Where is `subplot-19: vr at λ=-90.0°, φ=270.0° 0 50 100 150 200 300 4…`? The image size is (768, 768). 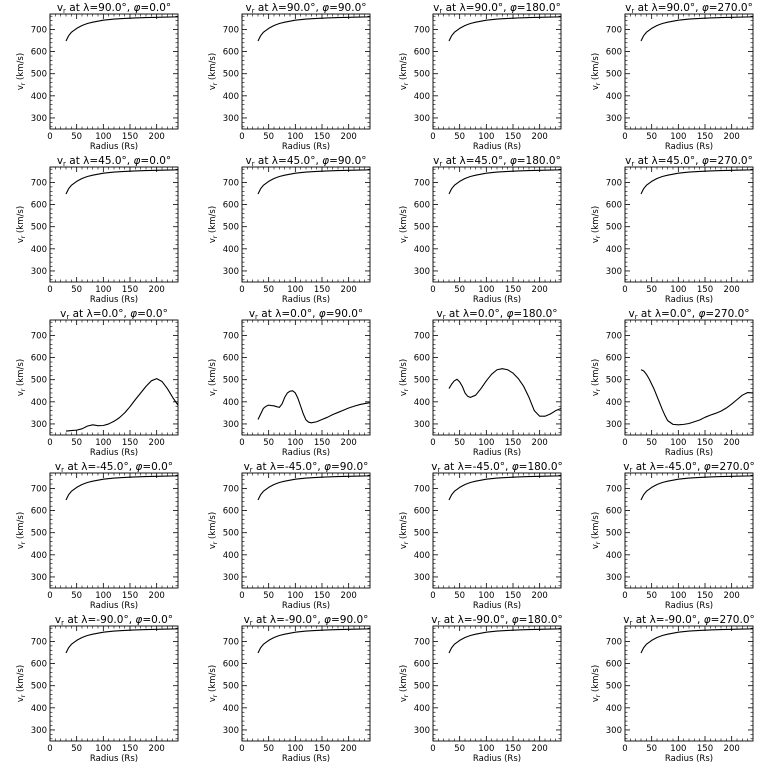 subplot-19: vr at λ=-90.0°, φ=270.0° 0 50 100 150 200 300 4… is located at coordinates (673, 689).